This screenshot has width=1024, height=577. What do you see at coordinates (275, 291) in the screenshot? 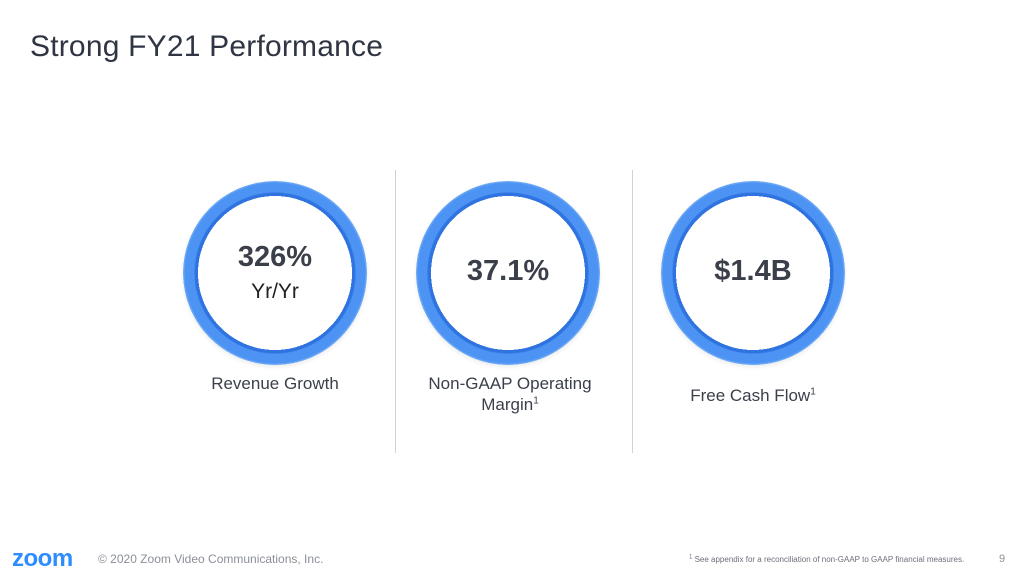
I see `revenue-growth-sub: Yr/Yr` at bounding box center [275, 291].